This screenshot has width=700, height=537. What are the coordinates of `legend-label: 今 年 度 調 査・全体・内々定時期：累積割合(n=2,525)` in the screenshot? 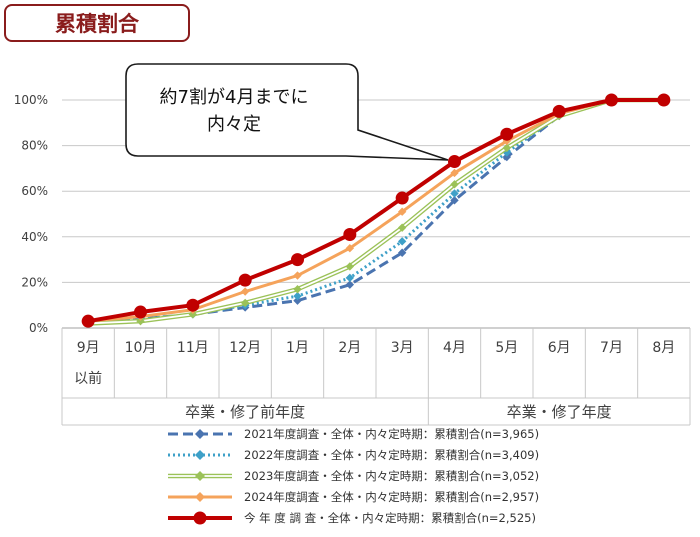 It's located at (390, 517).